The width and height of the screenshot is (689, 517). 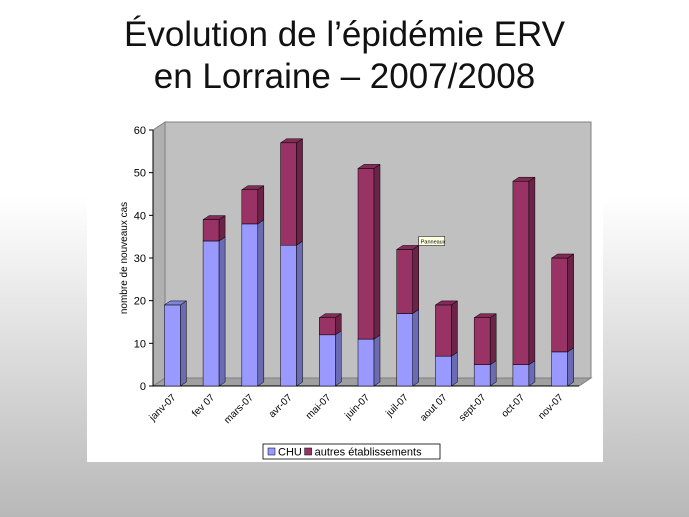 What do you see at coordinates (344, 34) in the screenshot?
I see `title-line-1: Évolution de l’épidémie ERV` at bounding box center [344, 34].